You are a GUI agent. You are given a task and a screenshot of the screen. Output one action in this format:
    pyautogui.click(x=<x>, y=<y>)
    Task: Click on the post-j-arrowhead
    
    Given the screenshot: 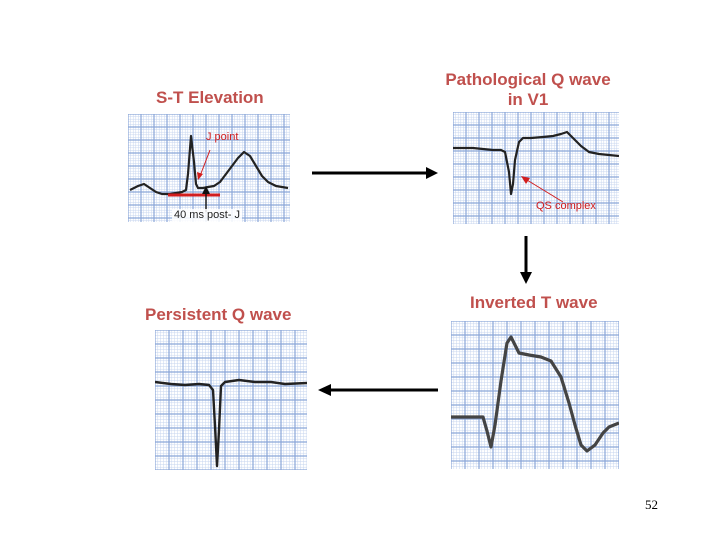 What is the action you would take?
    pyautogui.click(x=206, y=190)
    